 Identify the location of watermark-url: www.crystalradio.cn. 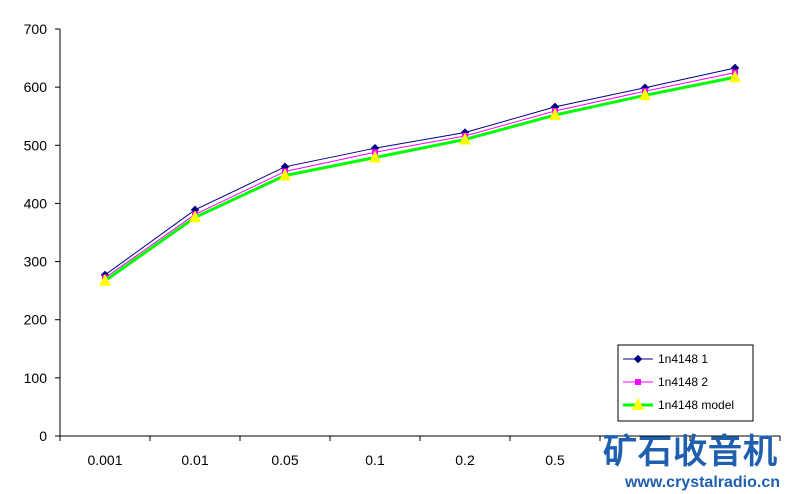
(702, 482).